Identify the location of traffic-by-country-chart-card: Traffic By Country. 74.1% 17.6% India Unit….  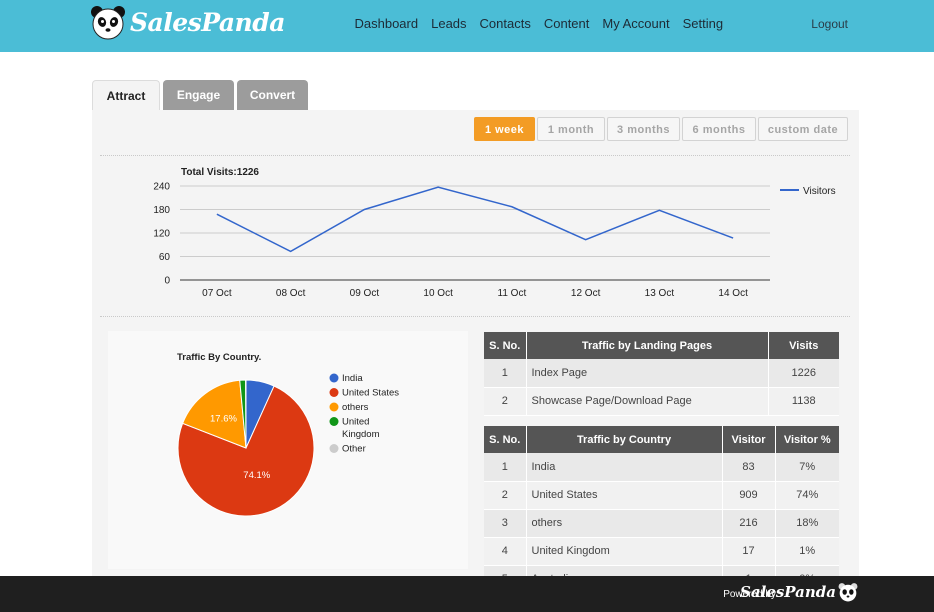
(288, 450).